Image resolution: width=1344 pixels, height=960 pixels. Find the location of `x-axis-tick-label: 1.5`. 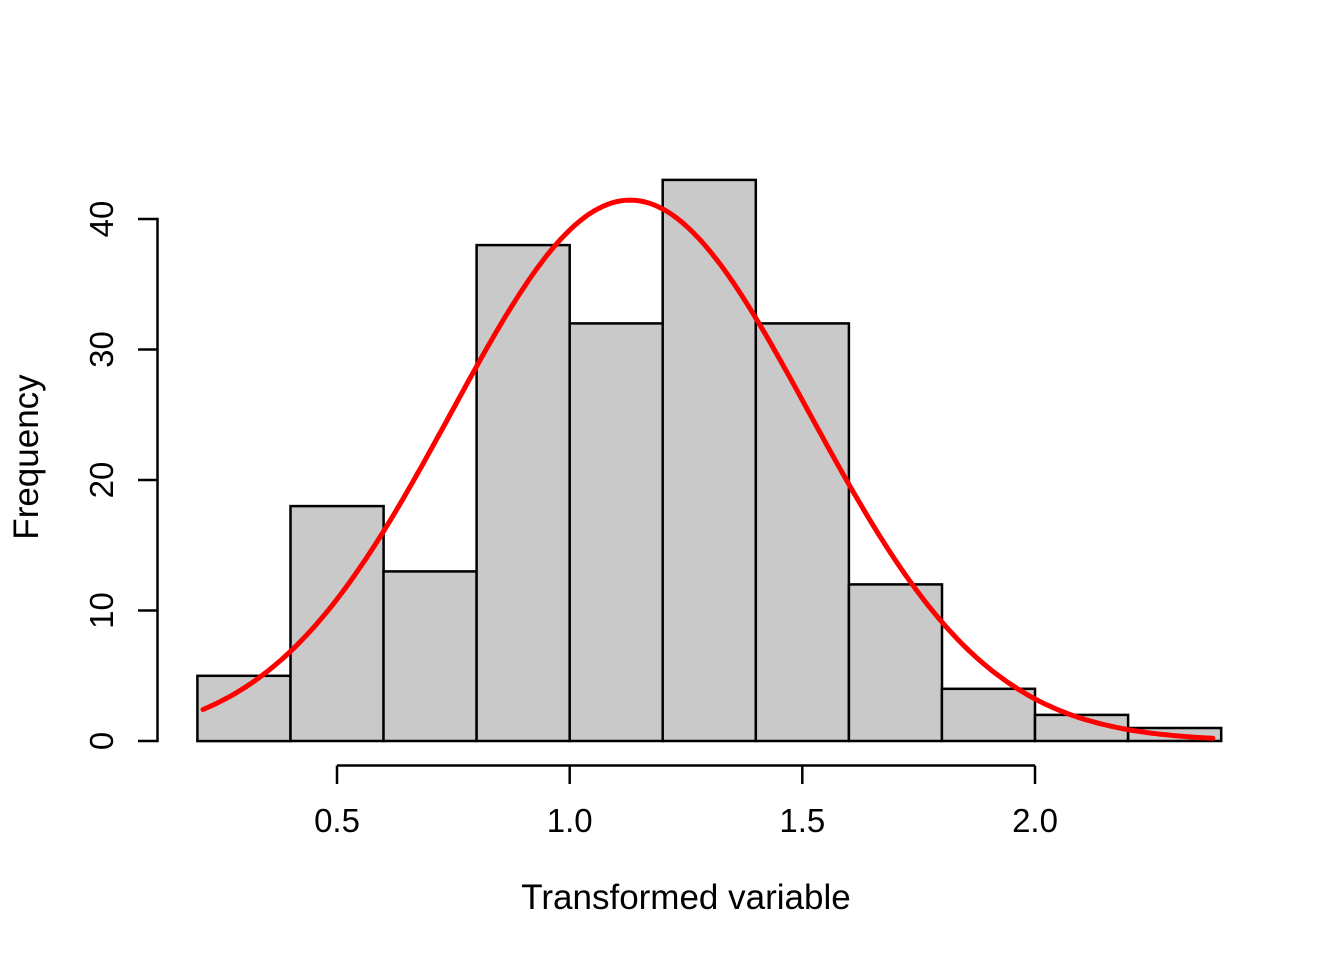

x-axis-tick-label: 1.5 is located at coordinates (802, 820).